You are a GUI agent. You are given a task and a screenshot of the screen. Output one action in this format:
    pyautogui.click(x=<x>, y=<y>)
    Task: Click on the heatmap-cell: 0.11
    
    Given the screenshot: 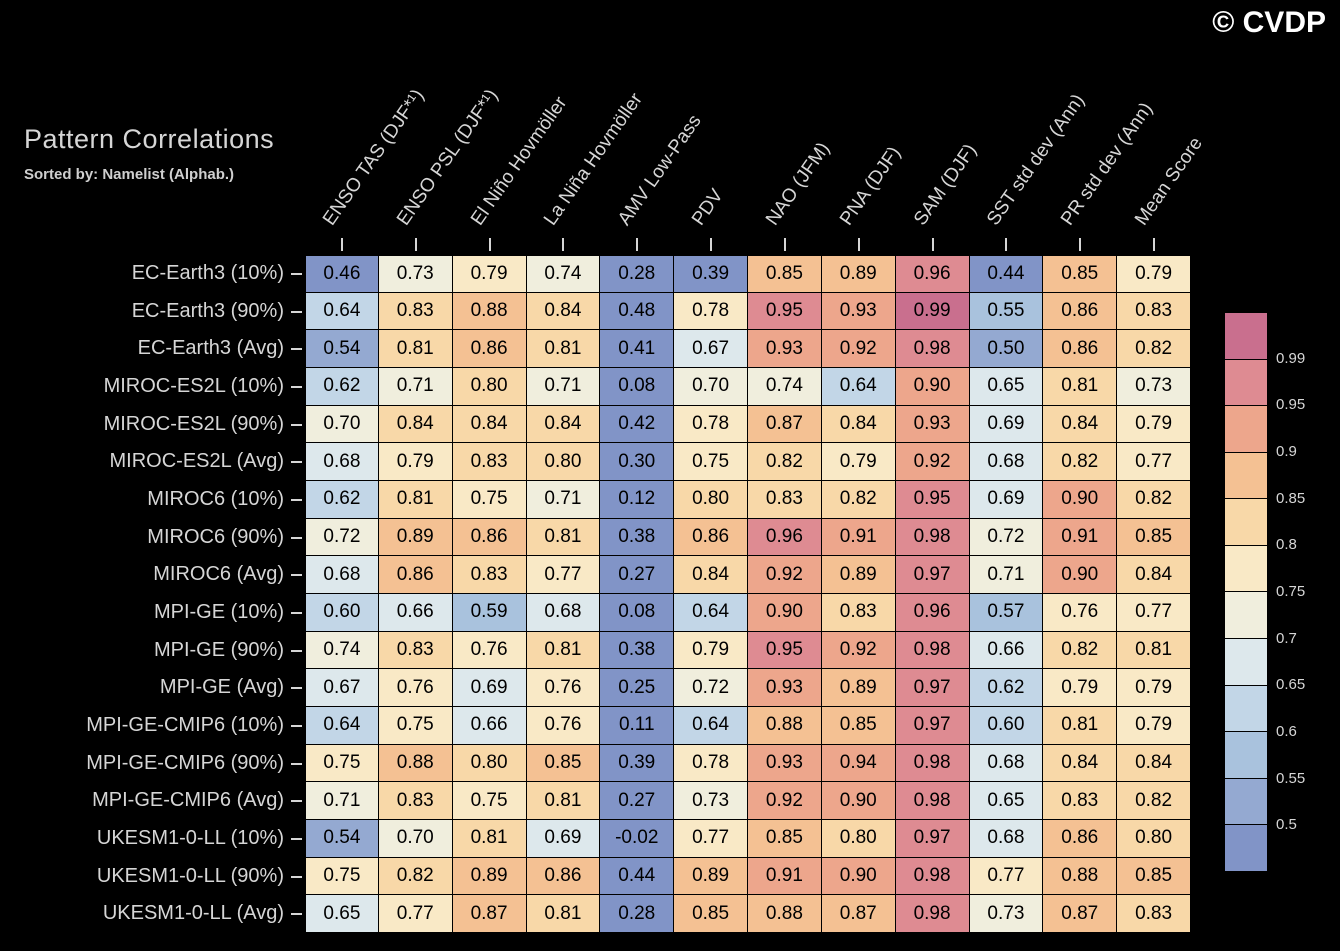 What is the action you would take?
    pyautogui.click(x=637, y=726)
    